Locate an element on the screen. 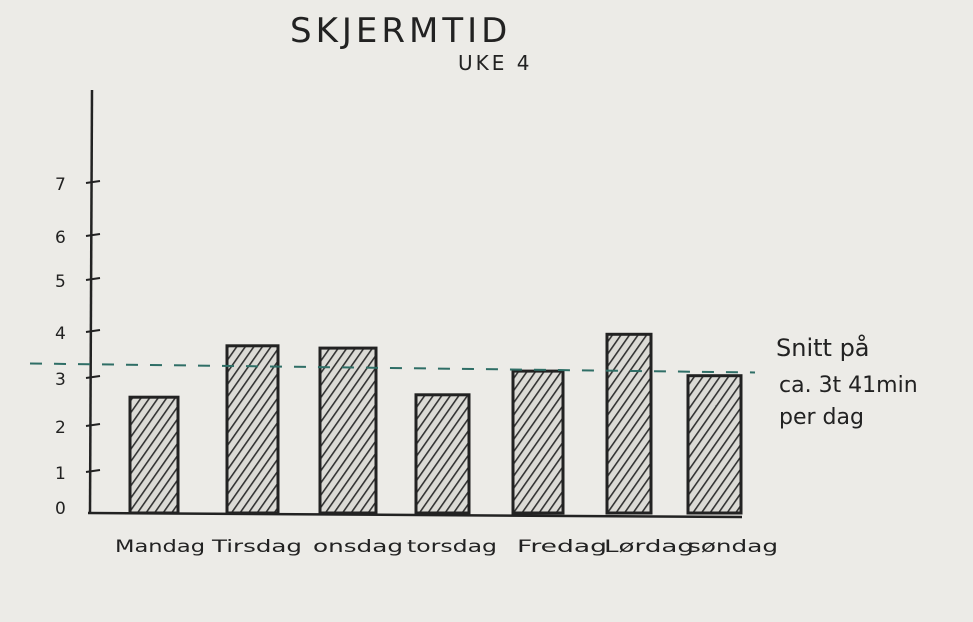 This screenshot has width=973, height=622. x-axis is located at coordinates (415, 515).